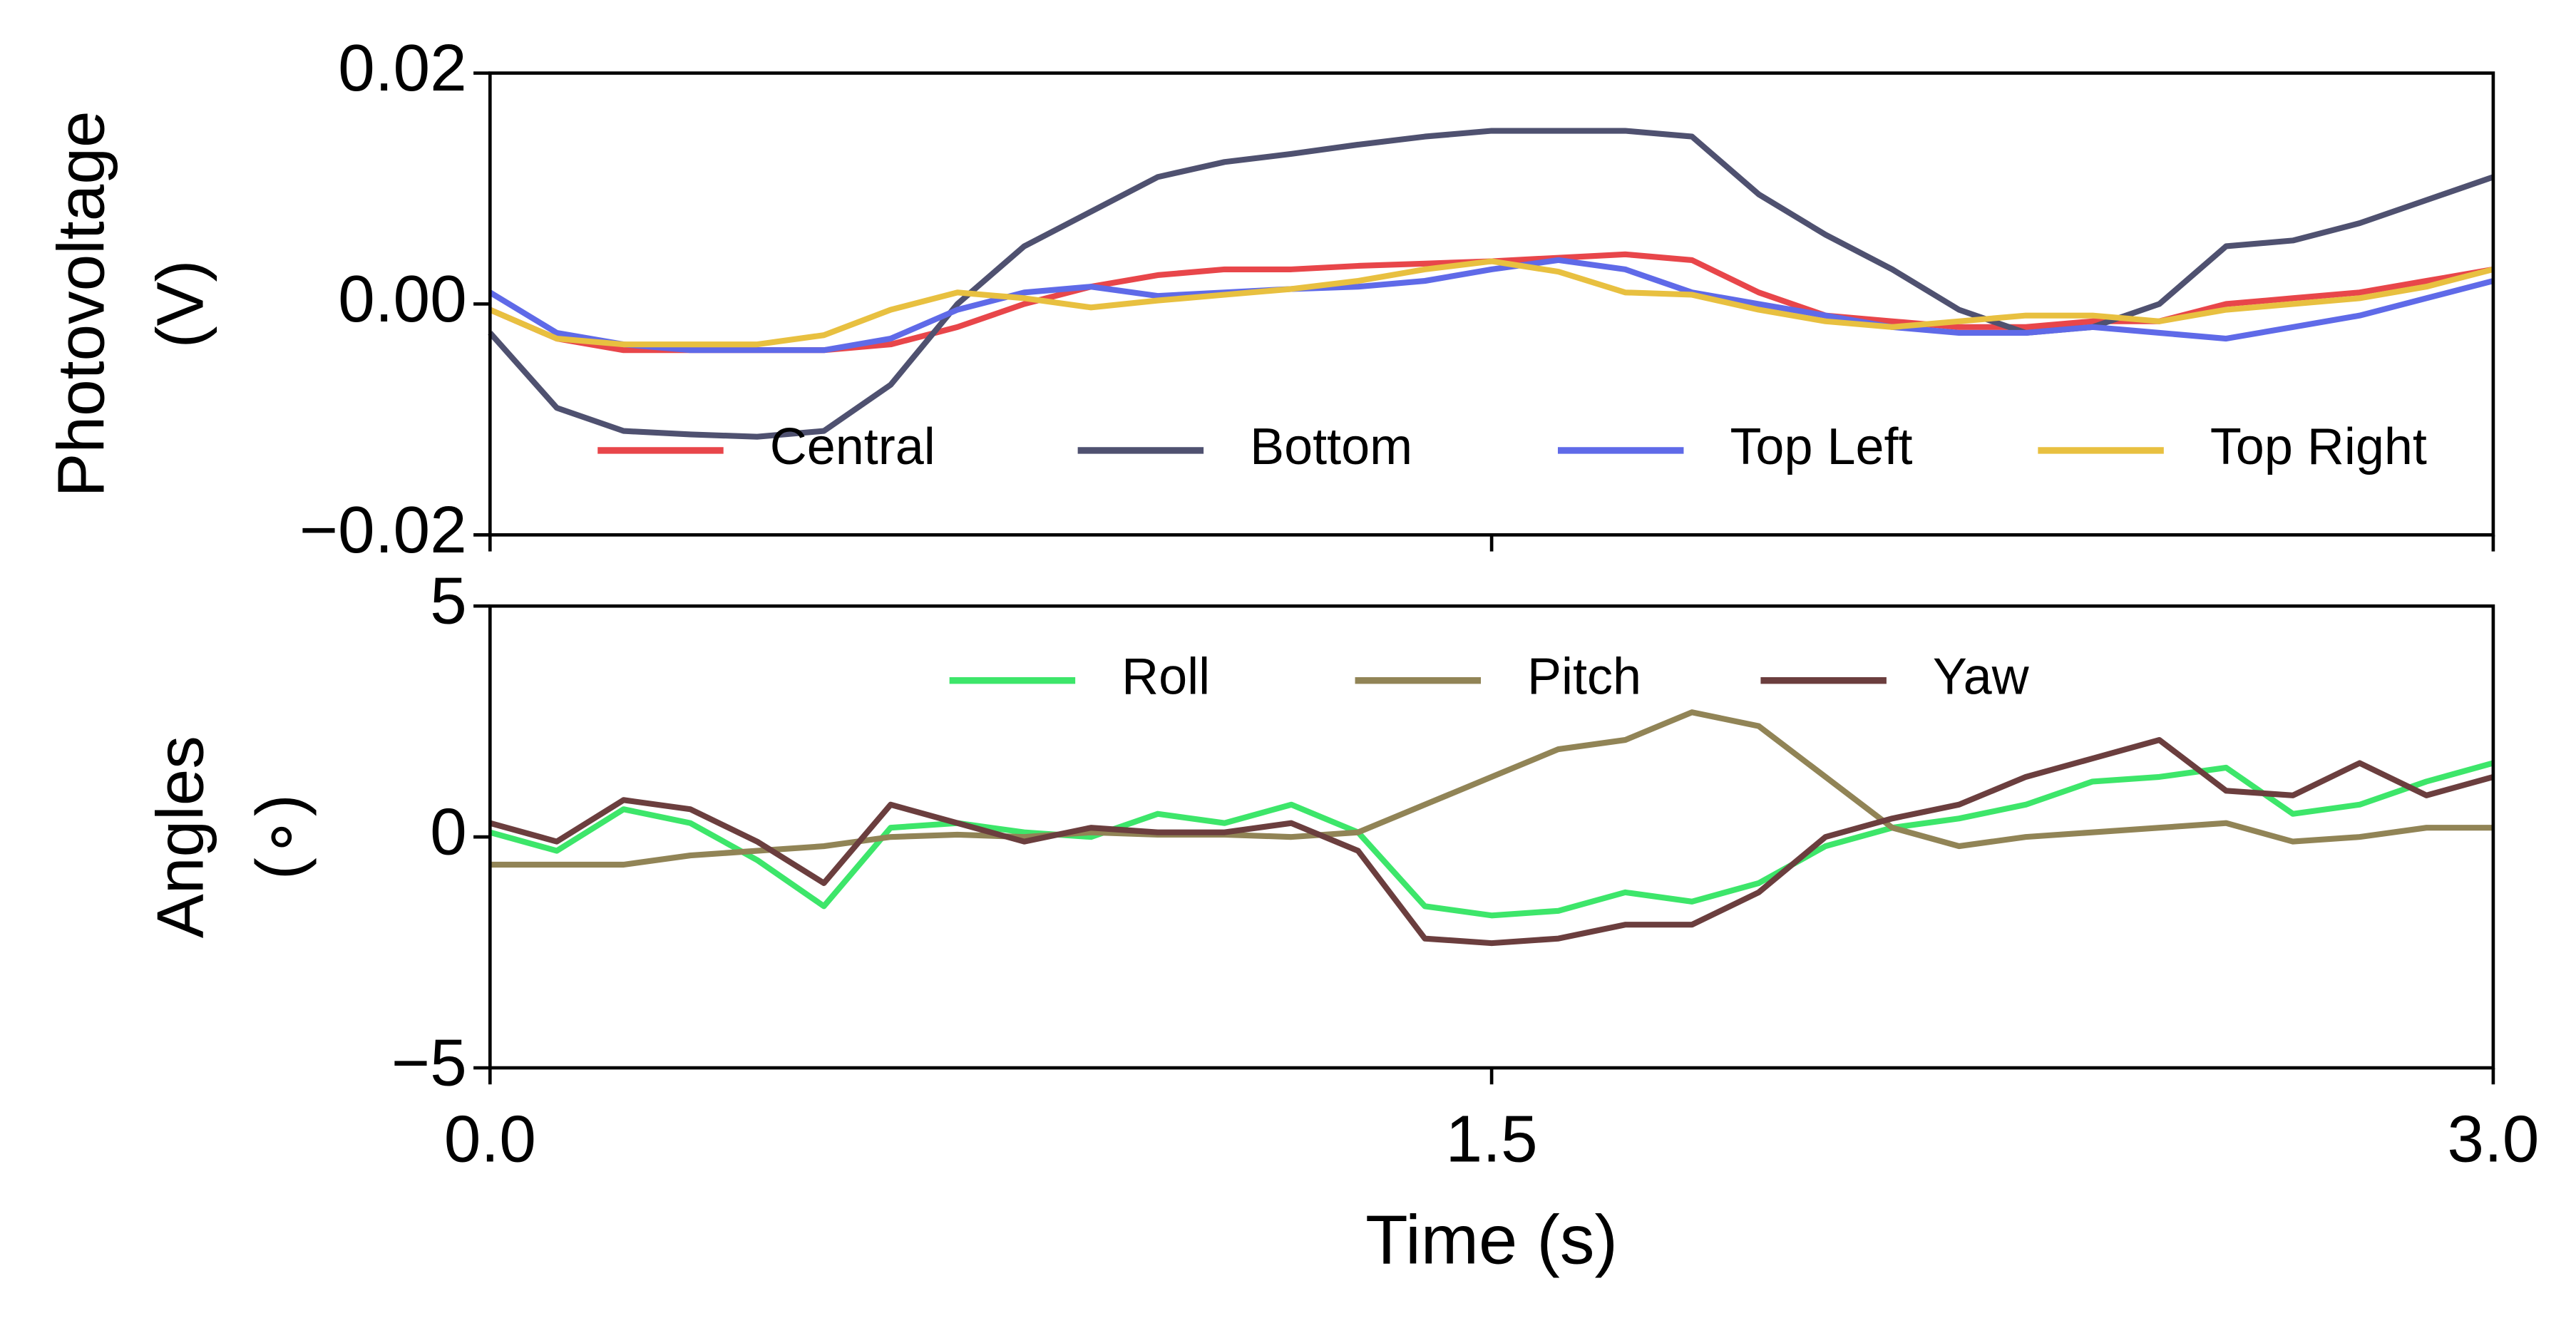 The height and width of the screenshot is (1323, 2576). Describe the element at coordinates (490, 1138) in the screenshot. I see `x-tick-label: 0.0` at that location.